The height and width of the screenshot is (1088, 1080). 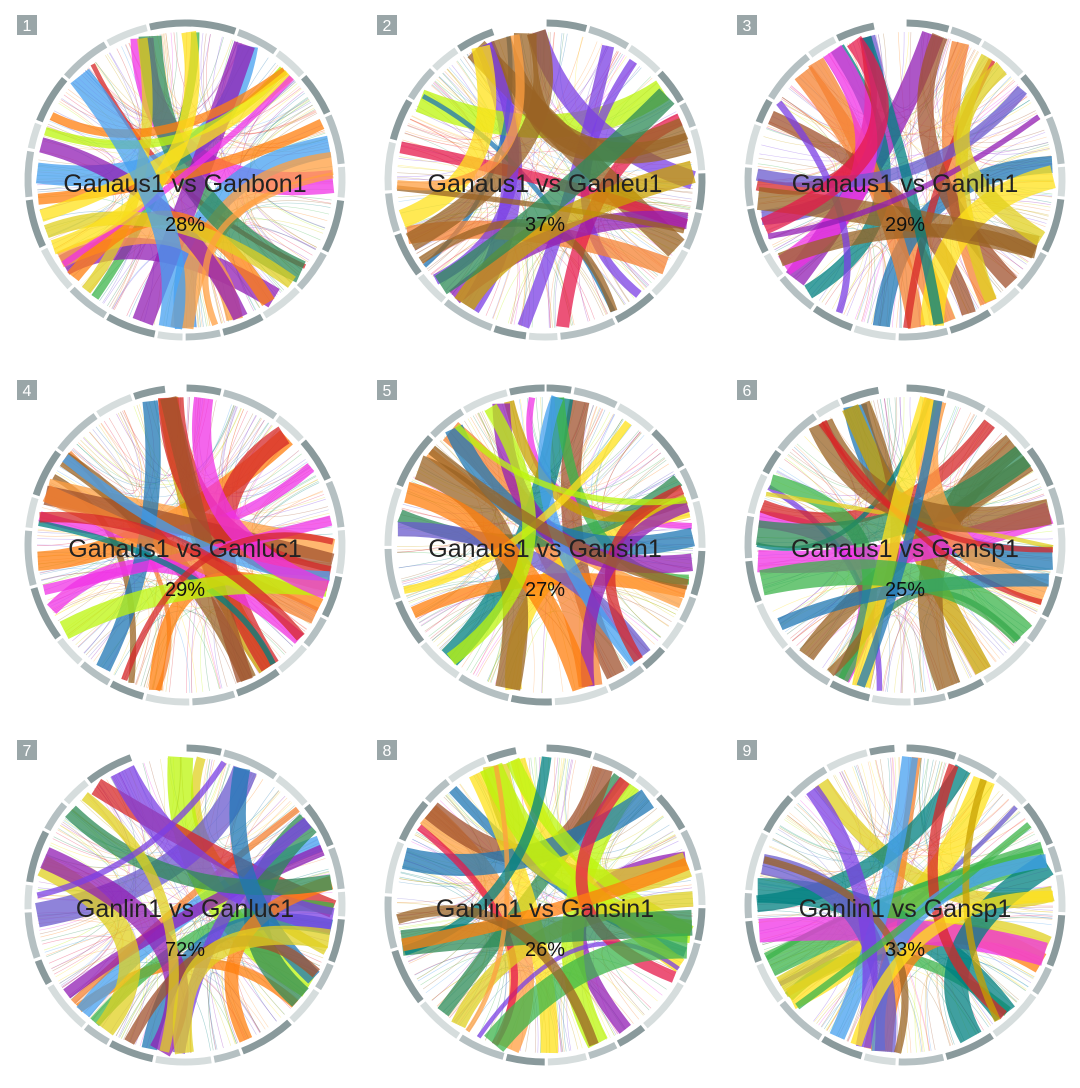 I want to click on circos-panel: 4 Ganaus1 vs Ganluc1 29%, so click(x=181, y=543).